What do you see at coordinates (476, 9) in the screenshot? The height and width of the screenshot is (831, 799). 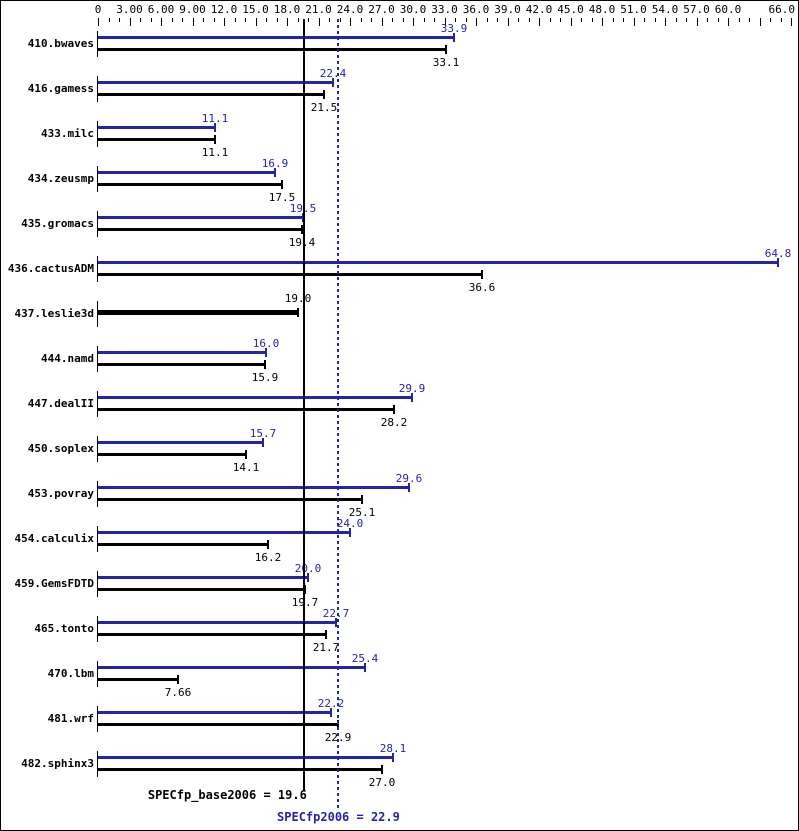 I see `axis-tick-label: 36.0` at bounding box center [476, 9].